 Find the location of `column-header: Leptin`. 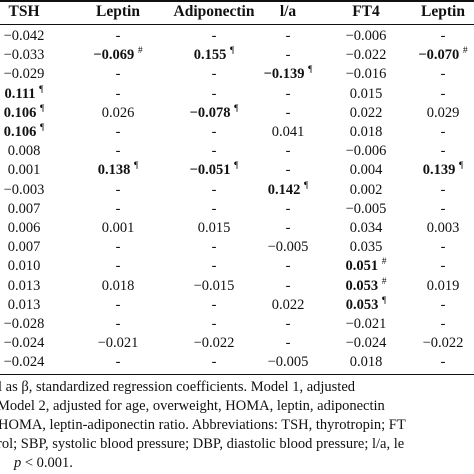

column-header: Leptin is located at coordinates (118, 11).